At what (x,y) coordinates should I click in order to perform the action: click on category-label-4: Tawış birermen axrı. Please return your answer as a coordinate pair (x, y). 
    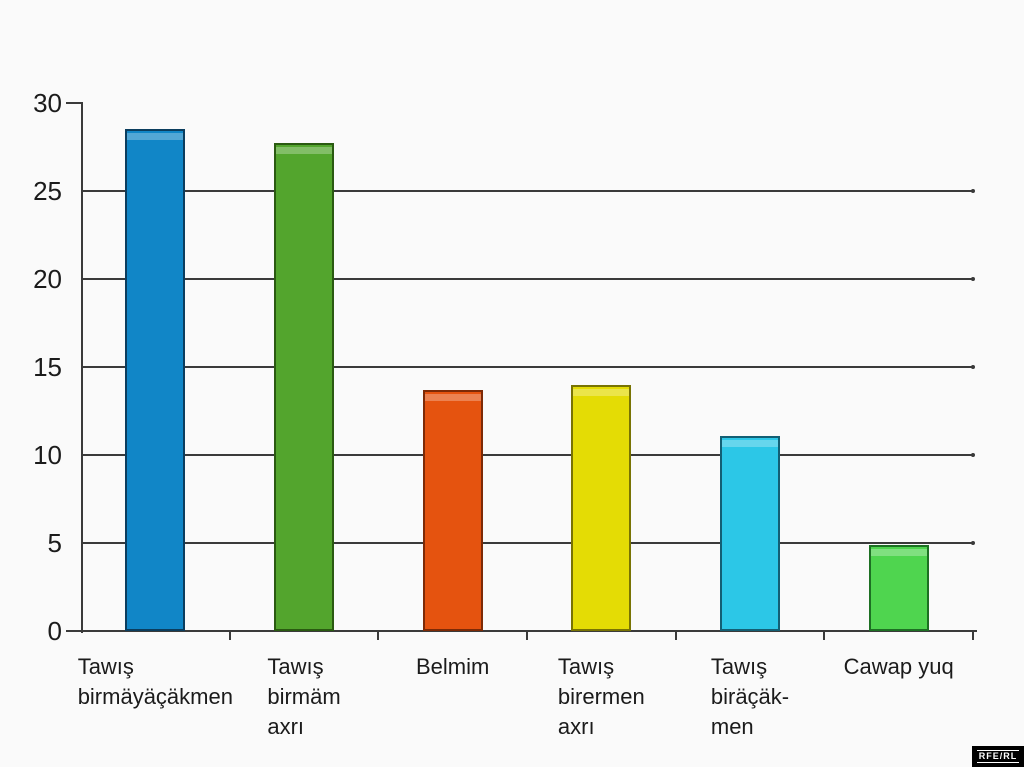
    Looking at the image, I should click on (601, 696).